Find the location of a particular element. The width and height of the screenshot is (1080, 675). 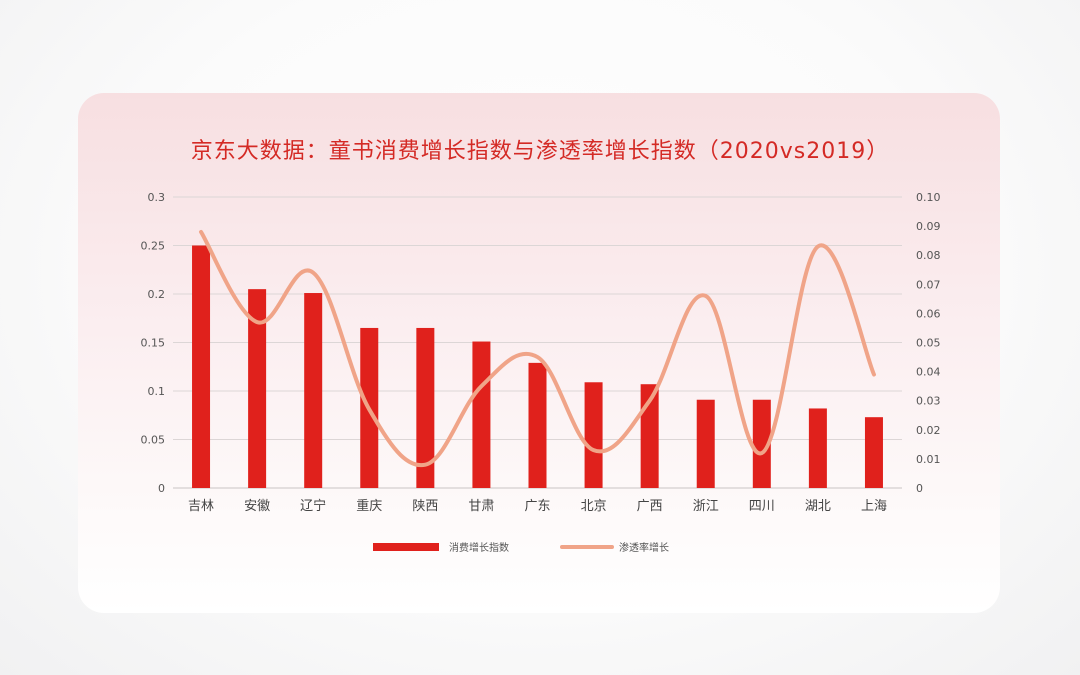

x-axis-category-label: 辽宁 is located at coordinates (313, 506).